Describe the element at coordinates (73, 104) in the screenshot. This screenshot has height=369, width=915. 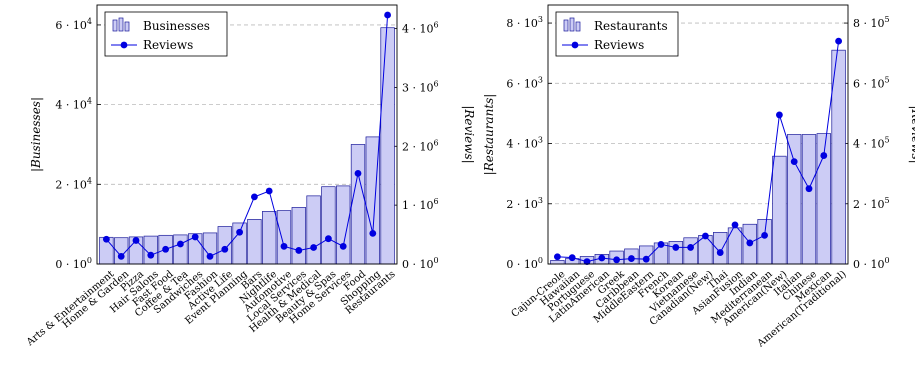
I see `y-tick-label: 4 · 104` at that location.